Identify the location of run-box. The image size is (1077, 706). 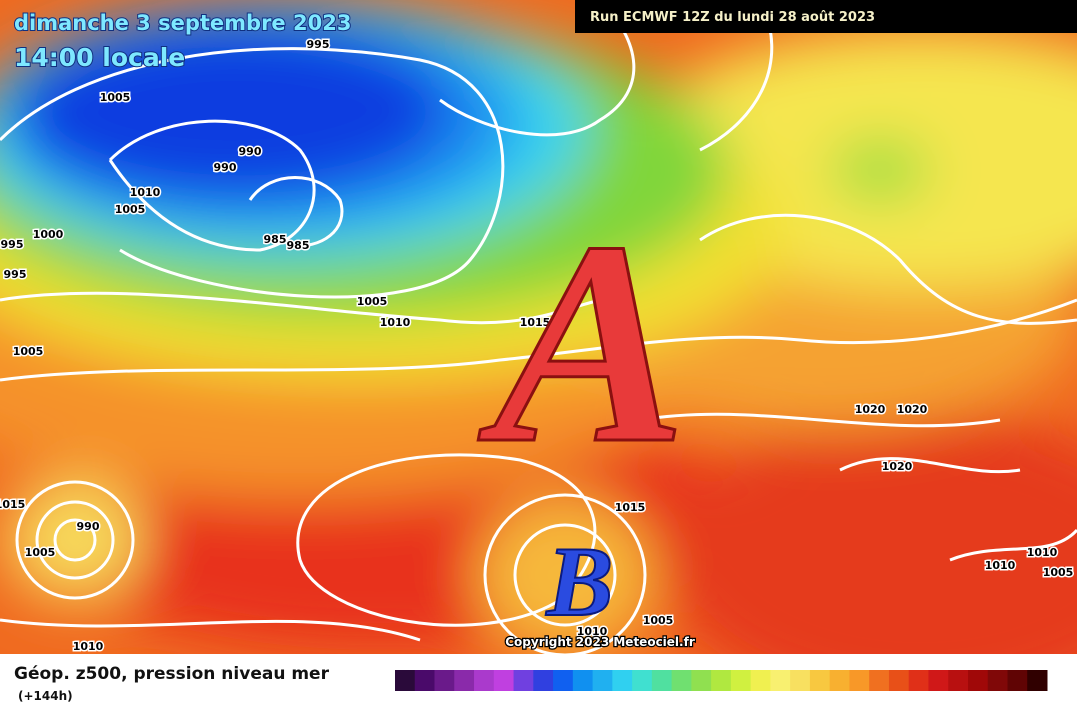
(826, 16).